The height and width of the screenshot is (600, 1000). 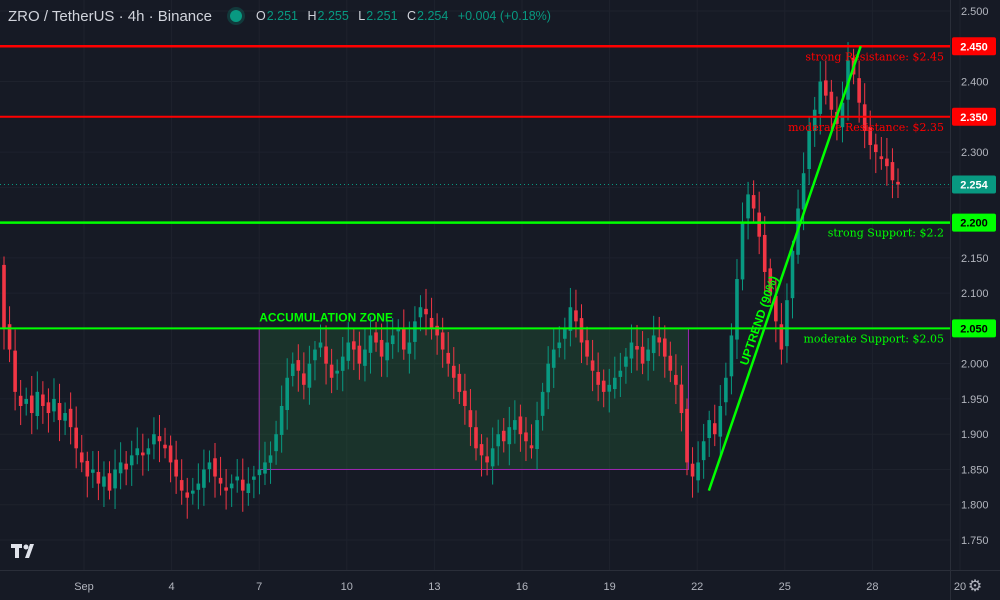 I want to click on tradingview-logo-icon, so click(x=25, y=551).